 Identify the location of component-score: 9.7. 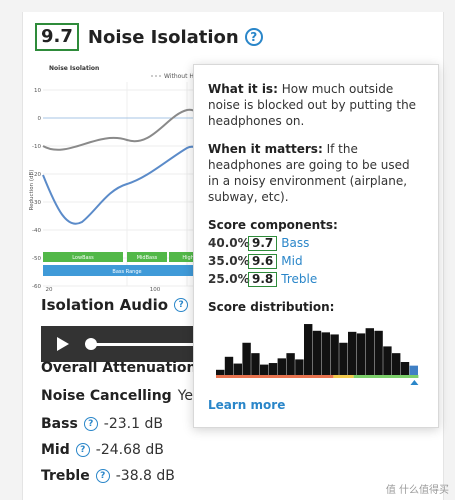
(263, 243).